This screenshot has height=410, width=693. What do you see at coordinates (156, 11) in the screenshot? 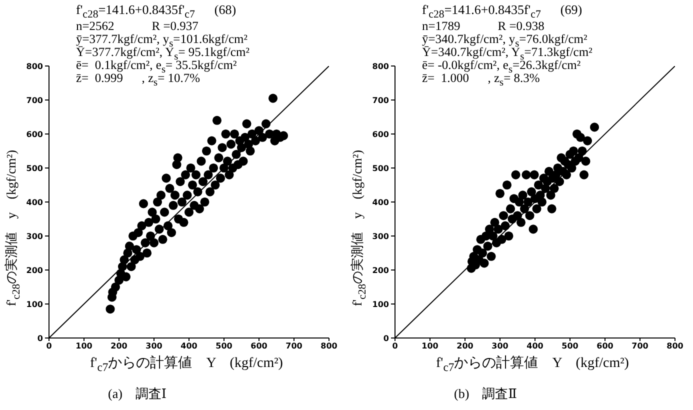
I see `chart-title: f'$_{c28}$=141.6+0.8435f'$_{c7}$ (68)` at bounding box center [156, 11].